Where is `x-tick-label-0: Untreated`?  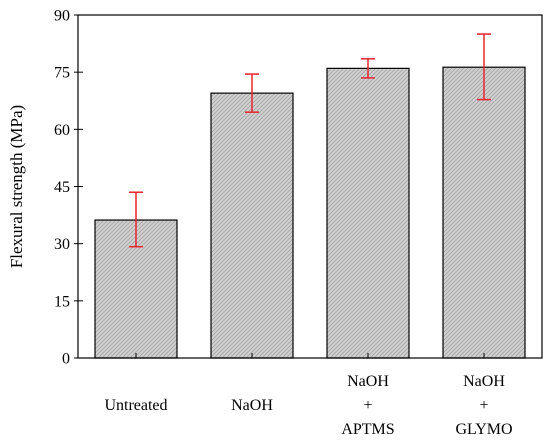
x-tick-label-0: Untreated is located at coordinates (135, 405).